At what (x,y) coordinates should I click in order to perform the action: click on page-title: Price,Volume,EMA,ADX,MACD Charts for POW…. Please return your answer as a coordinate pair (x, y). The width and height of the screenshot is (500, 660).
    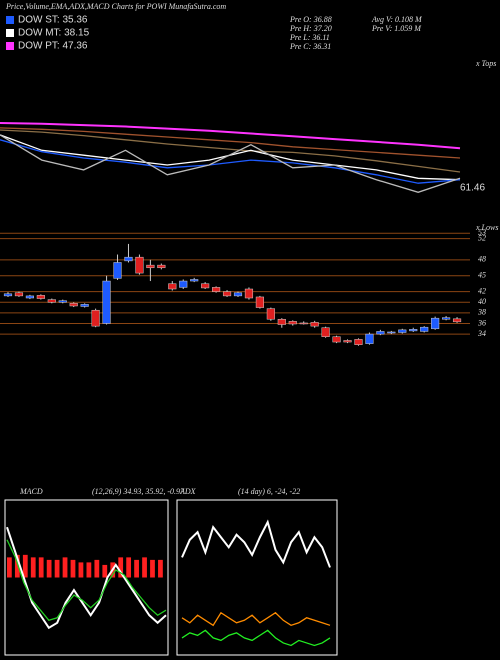
    Looking at the image, I should click on (115, 6).